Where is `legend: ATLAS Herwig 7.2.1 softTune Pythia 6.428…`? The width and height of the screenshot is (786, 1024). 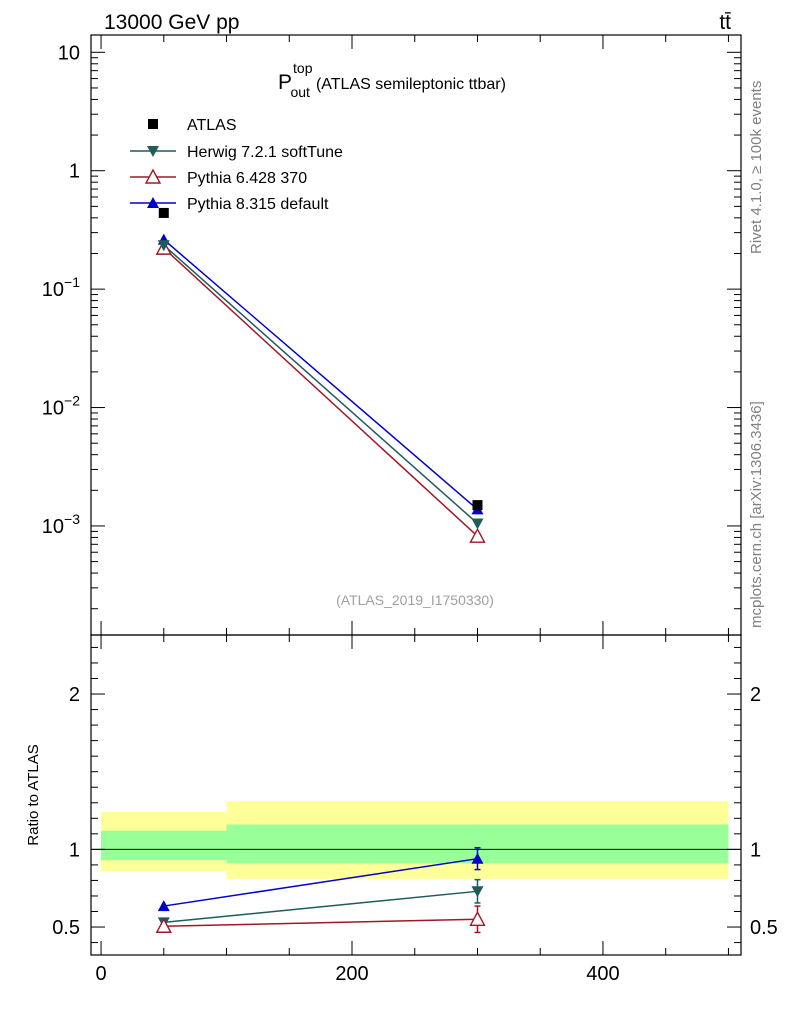 legend: ATLAS Herwig 7.2.1 softTune Pythia 6.428… is located at coordinates (236, 165).